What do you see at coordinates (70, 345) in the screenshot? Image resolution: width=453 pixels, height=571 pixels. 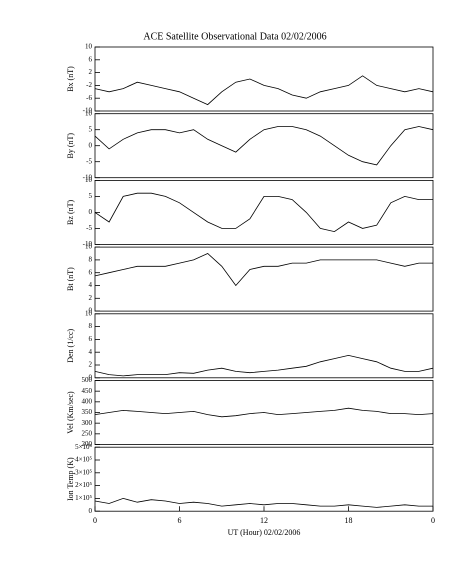 I see `y-axis-label: Den (1/cc)` at bounding box center [70, 345].